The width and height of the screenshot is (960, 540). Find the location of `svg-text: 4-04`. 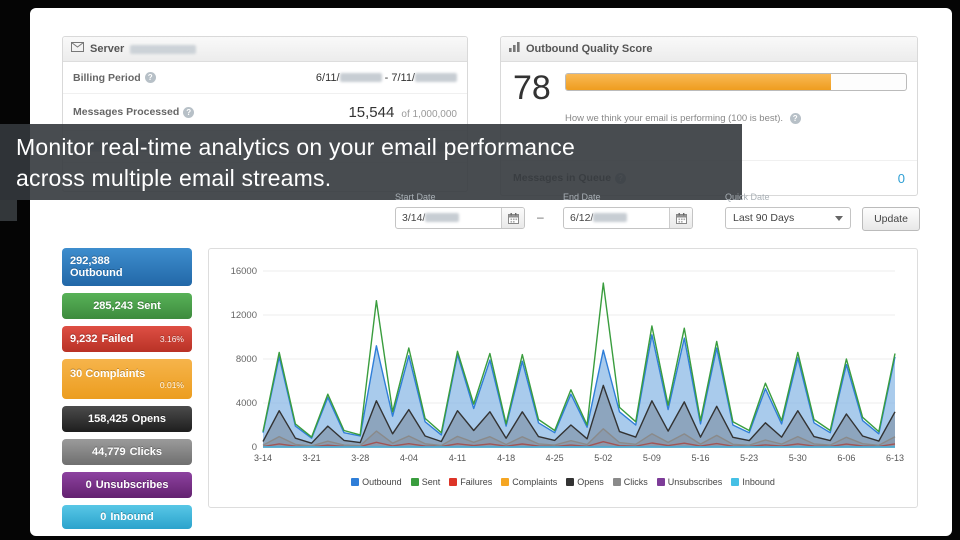

svg-text: 4-04 is located at coordinates (409, 458).